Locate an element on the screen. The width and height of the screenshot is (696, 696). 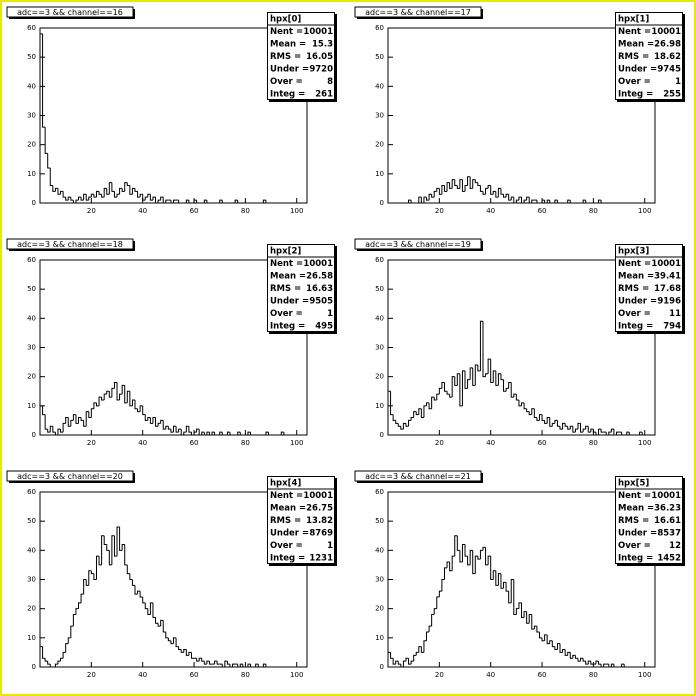
panel-title: adc==3 && channel==18 is located at coordinates (70, 244).